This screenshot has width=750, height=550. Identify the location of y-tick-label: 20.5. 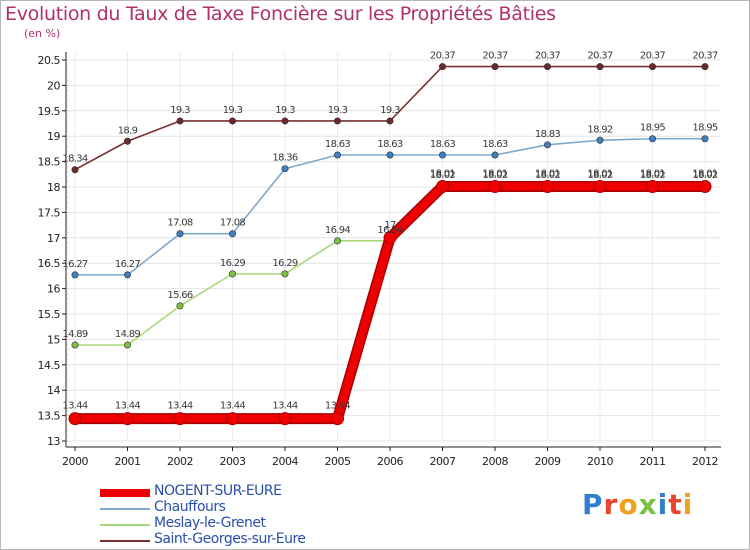
(49, 60).